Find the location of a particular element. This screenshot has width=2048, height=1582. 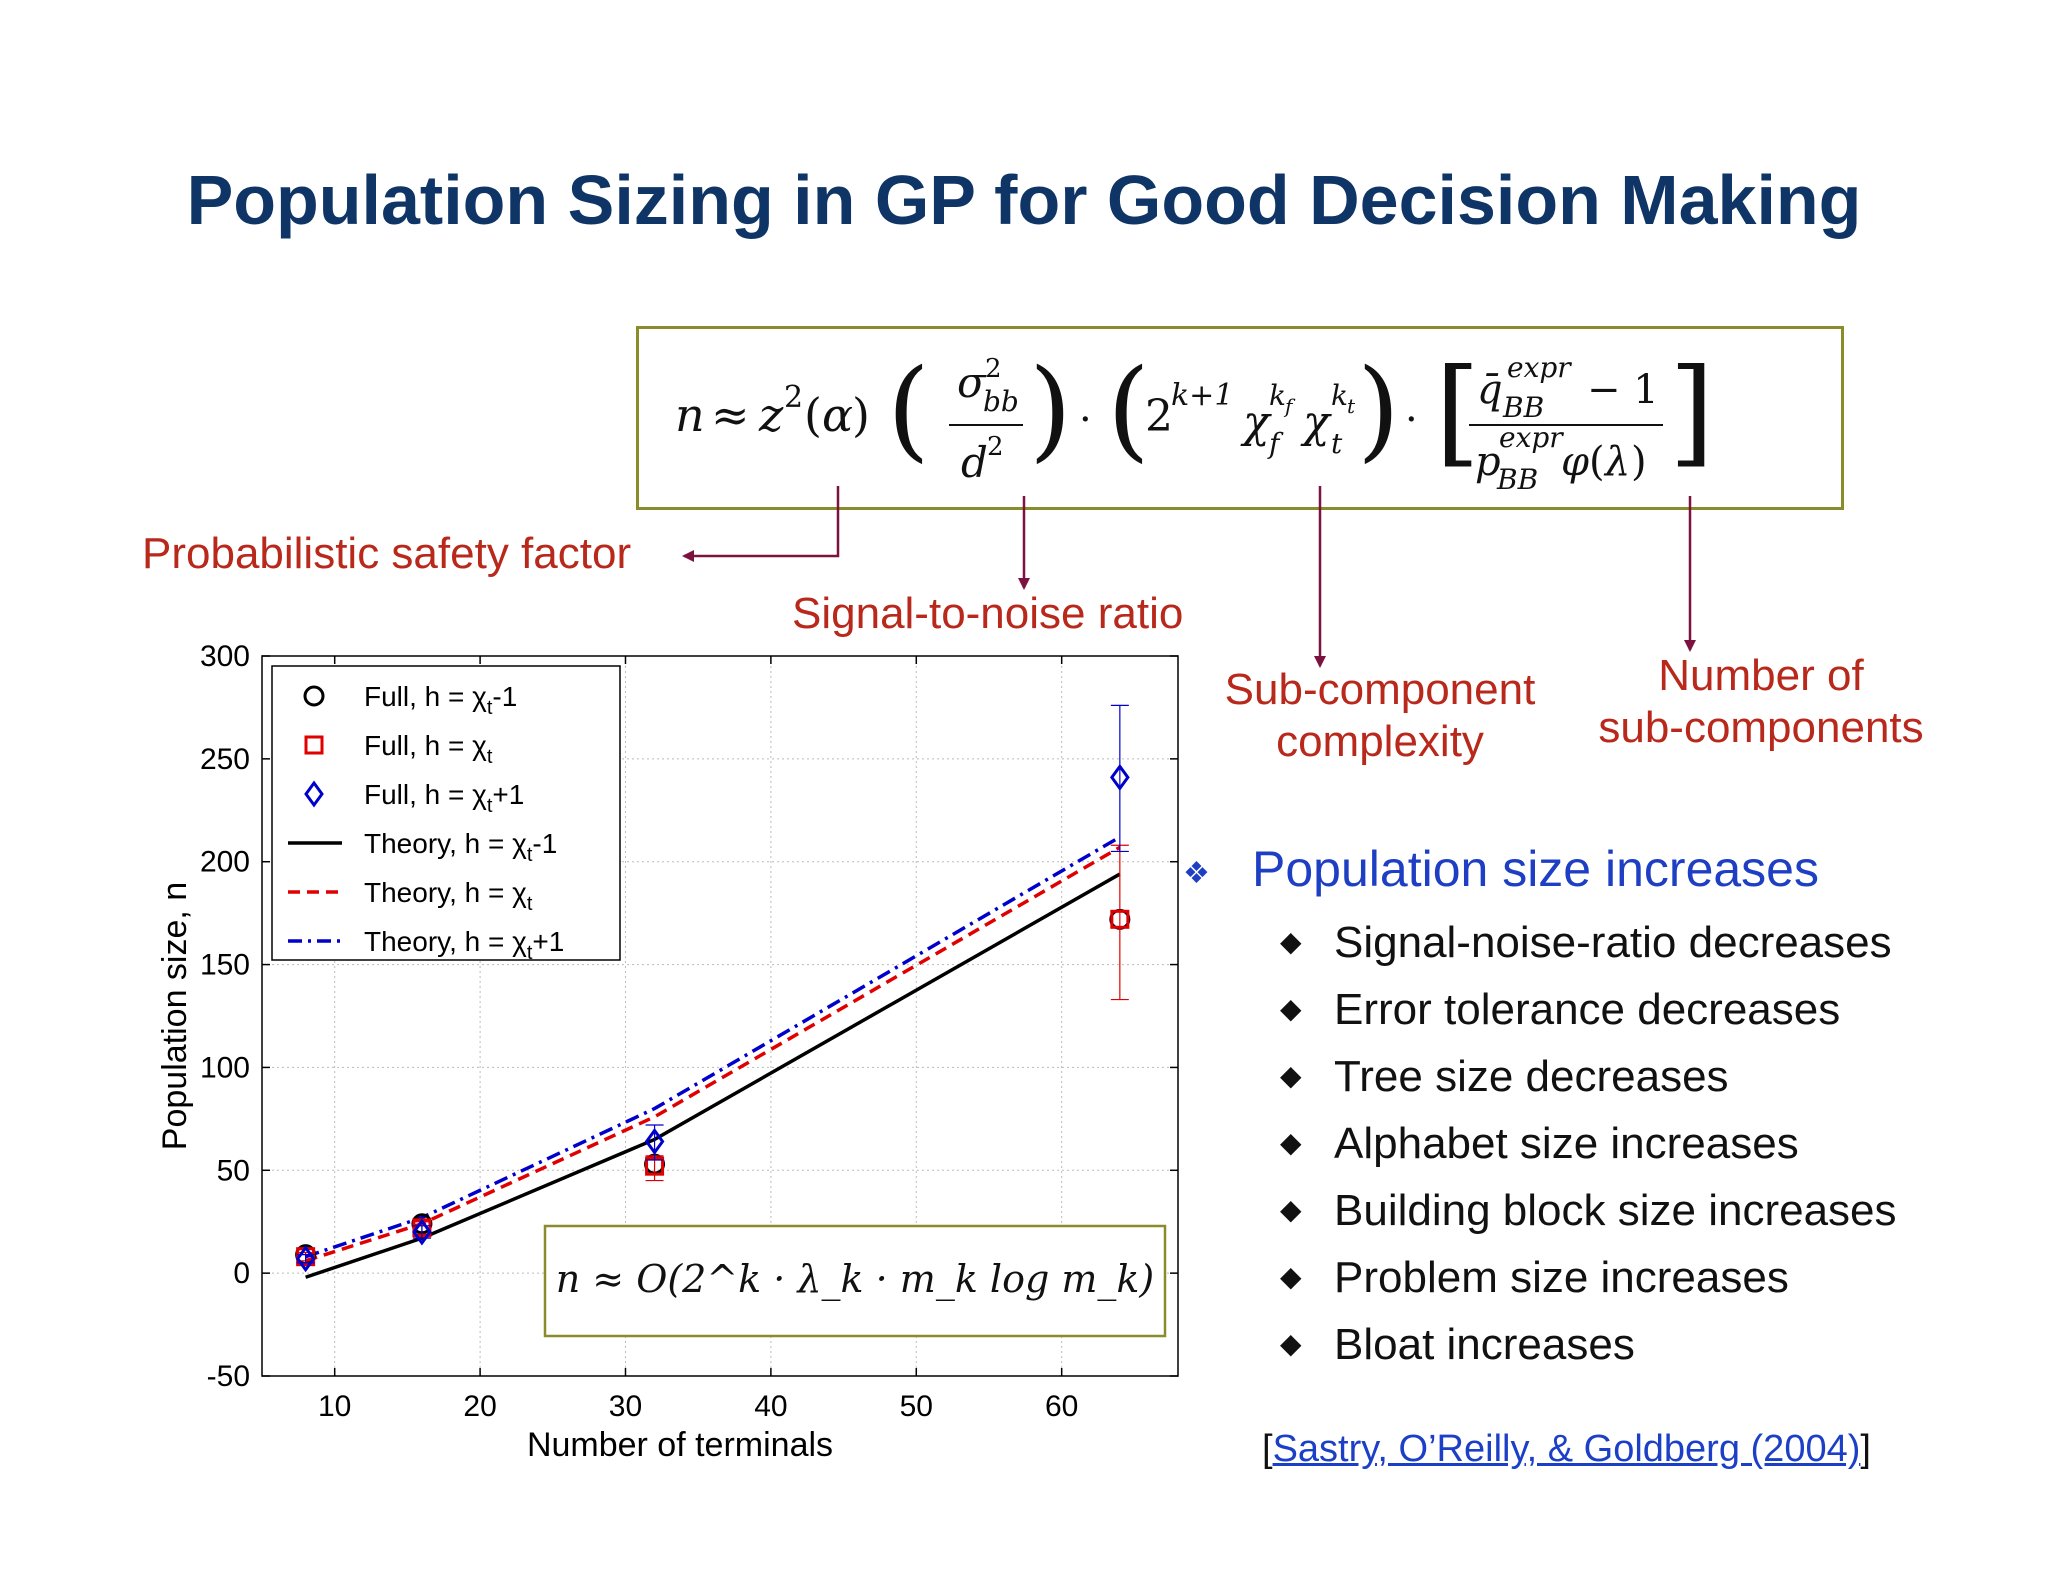

annotation-complexity-line2: complexity is located at coordinates (1380, 741).